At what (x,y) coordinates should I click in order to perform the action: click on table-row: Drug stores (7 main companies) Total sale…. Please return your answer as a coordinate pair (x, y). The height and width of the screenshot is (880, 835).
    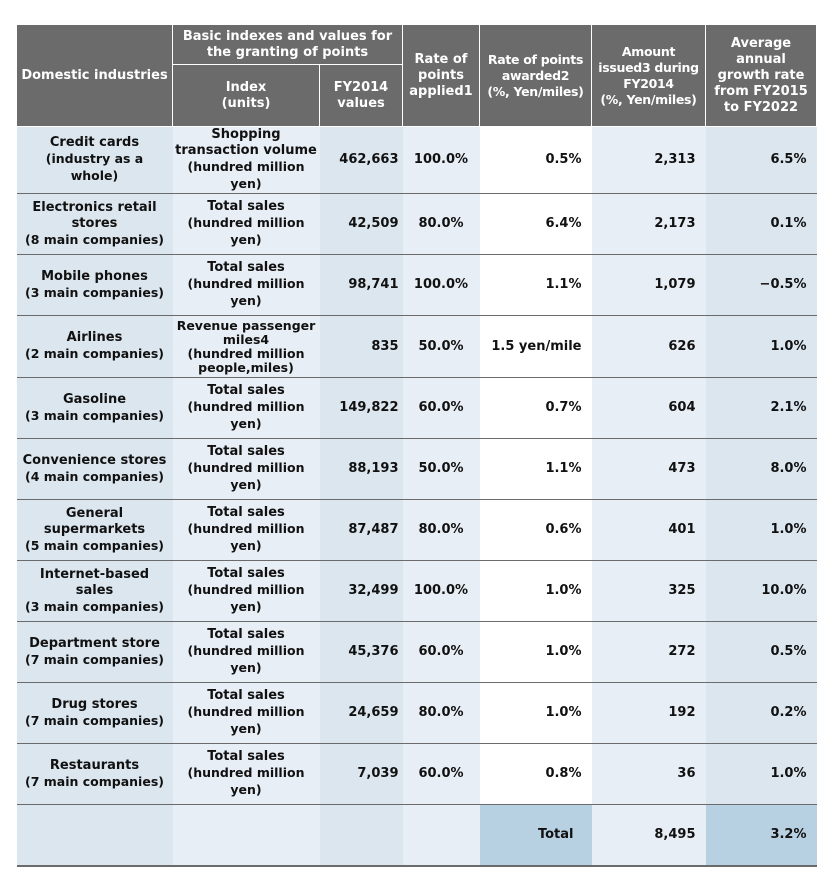
    Looking at the image, I should click on (416, 713).